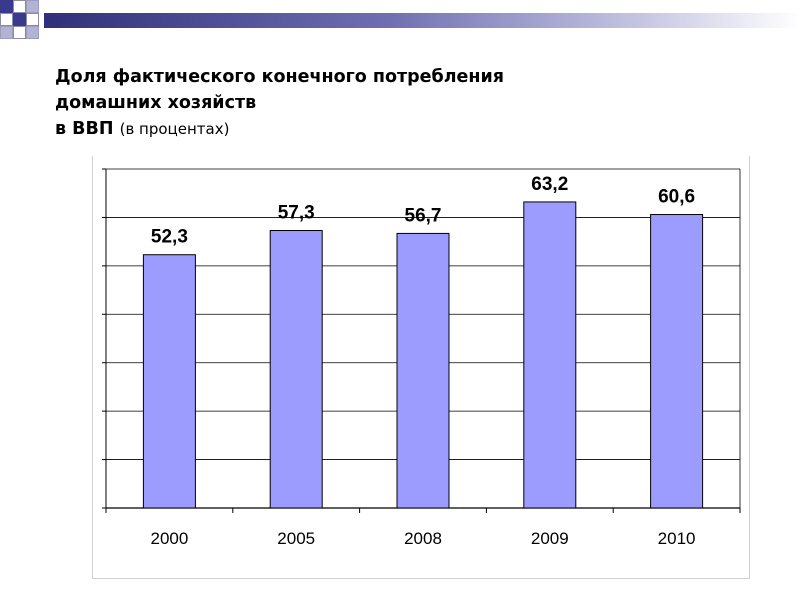 This screenshot has height=600, width=800. Describe the element at coordinates (280, 77) in the screenshot. I see `title-line-1: Доля фактического конечного потребления` at that location.